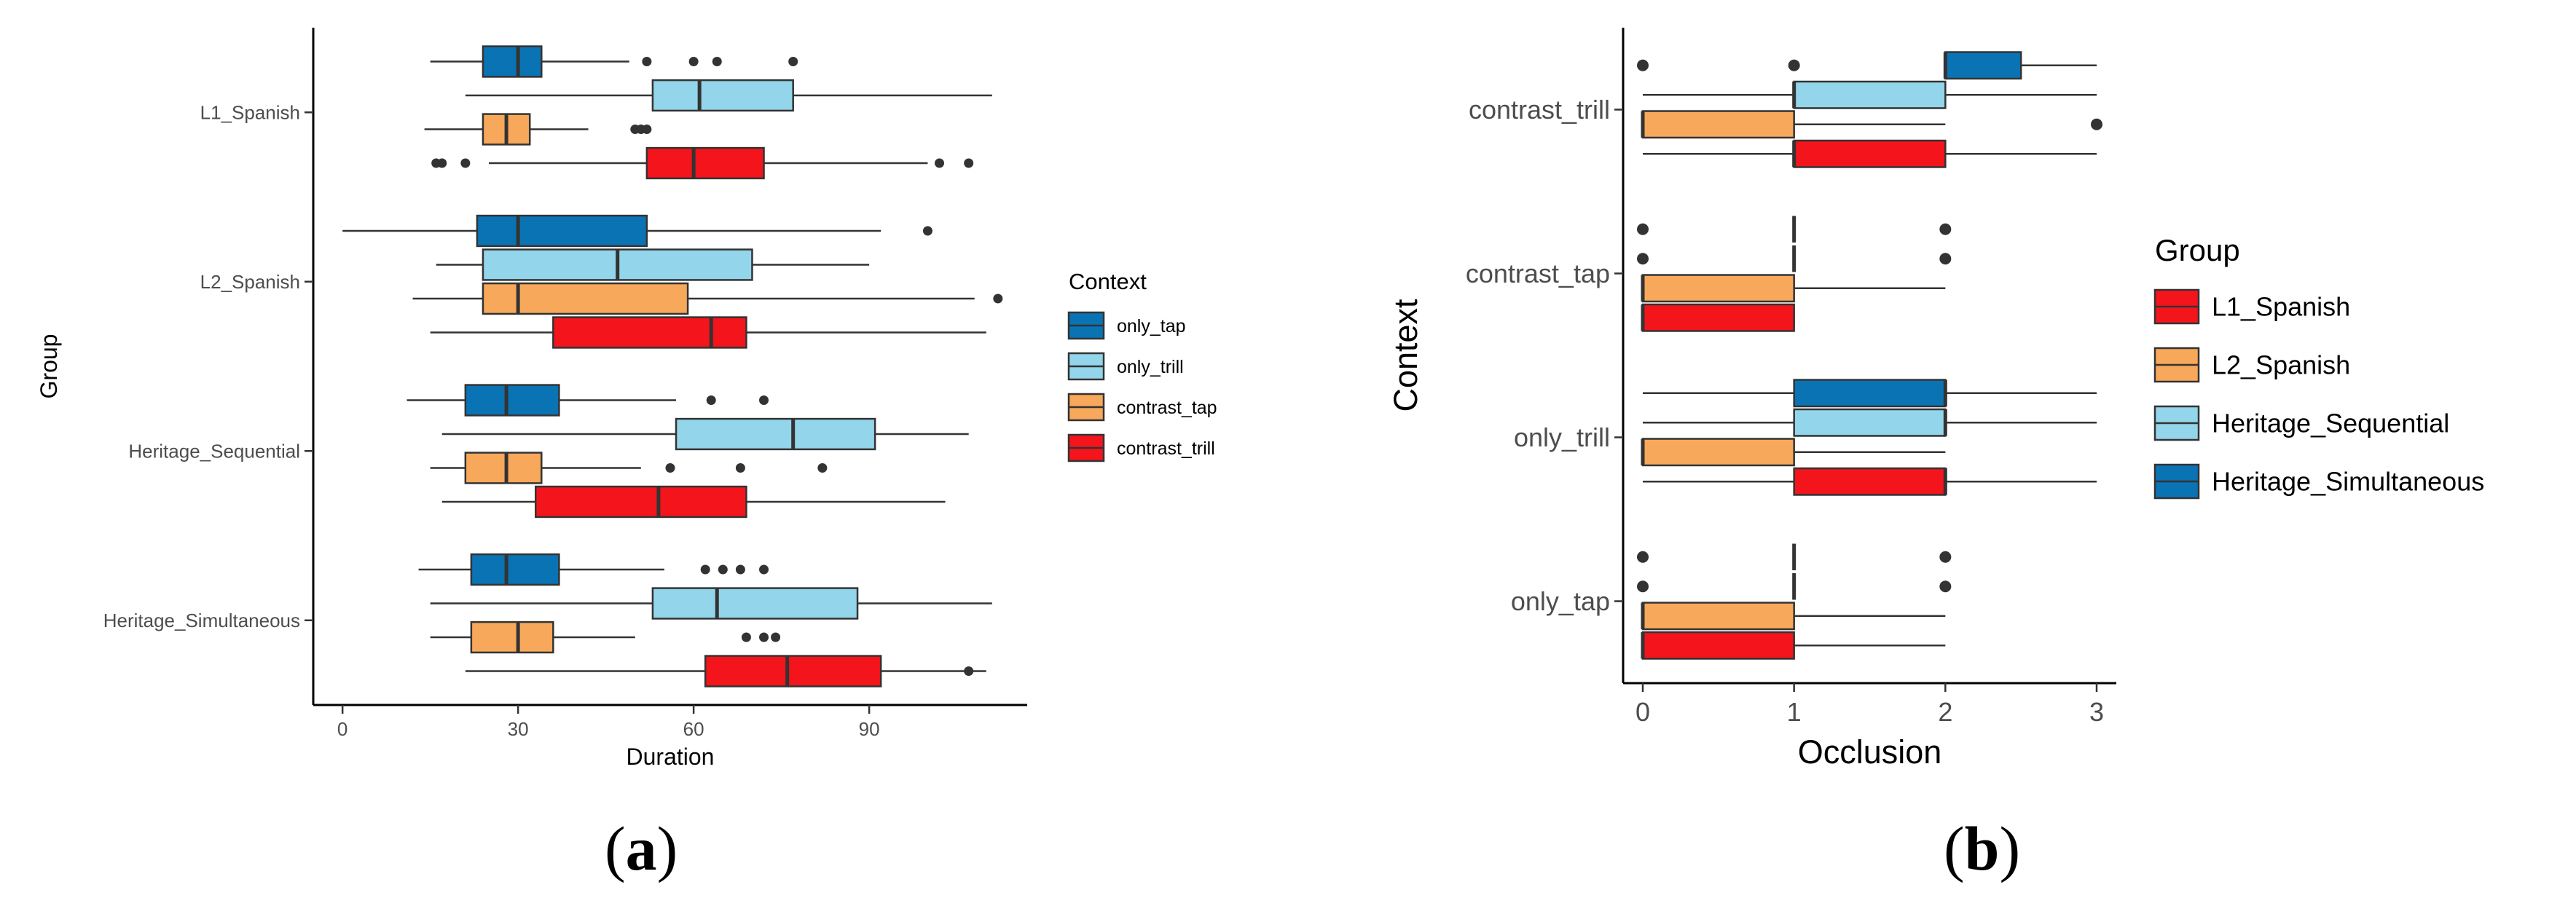 The image size is (2576, 906). I want to click on legend-label: contrast_tap, so click(1167, 408).